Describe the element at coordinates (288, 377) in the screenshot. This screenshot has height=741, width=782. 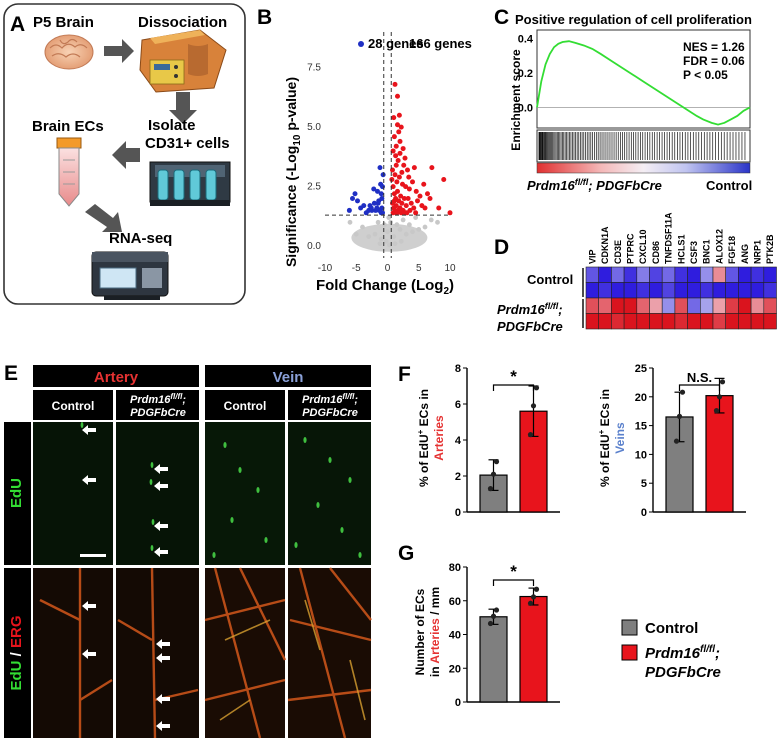
I see `header-vein: Vein` at that location.